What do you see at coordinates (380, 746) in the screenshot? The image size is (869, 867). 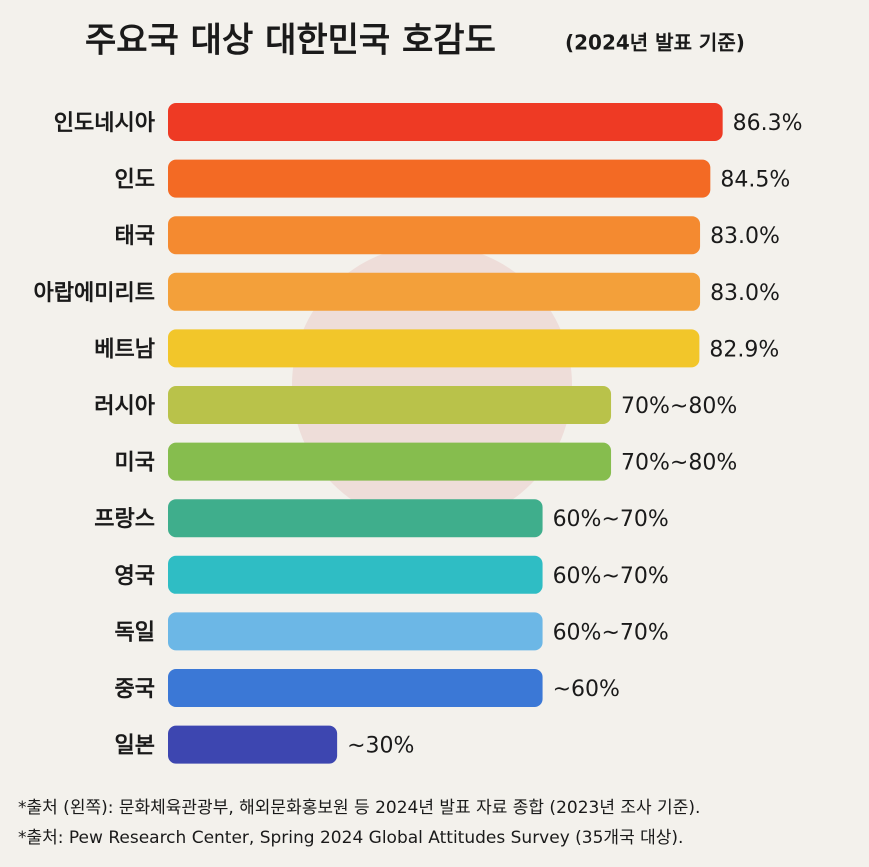 I see `value-label: ~30%` at bounding box center [380, 746].